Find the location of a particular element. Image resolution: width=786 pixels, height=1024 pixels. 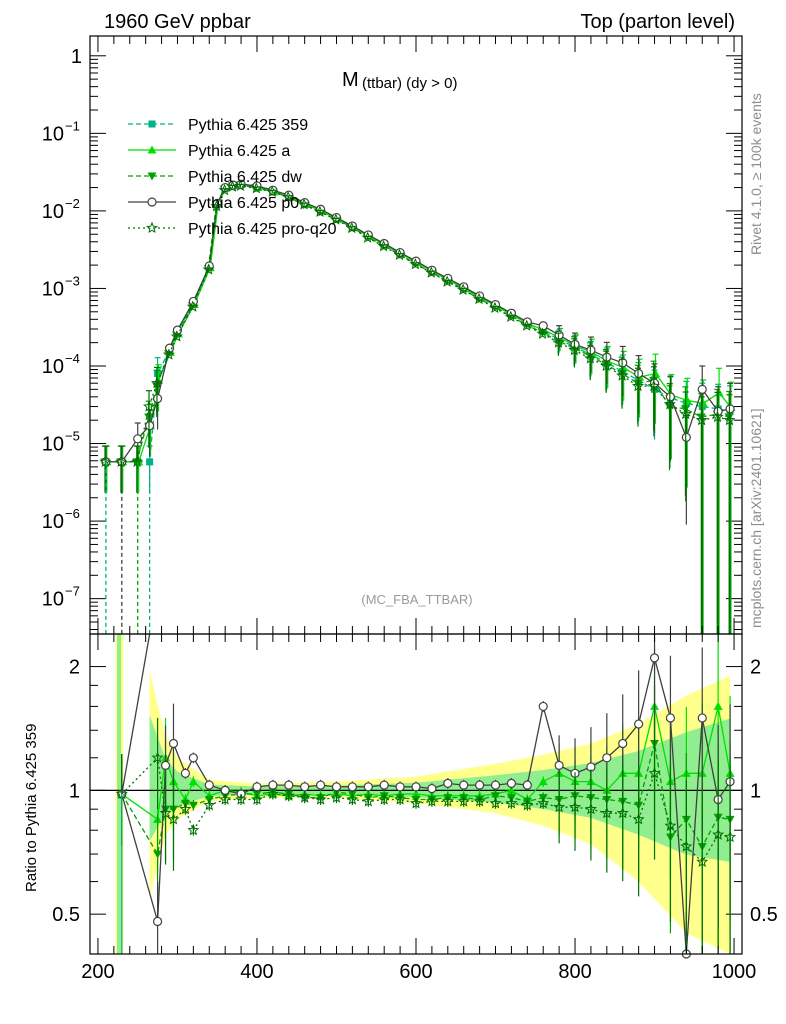

legend-entry: Pythia 6.425 pro-q20 is located at coordinates (232, 229).